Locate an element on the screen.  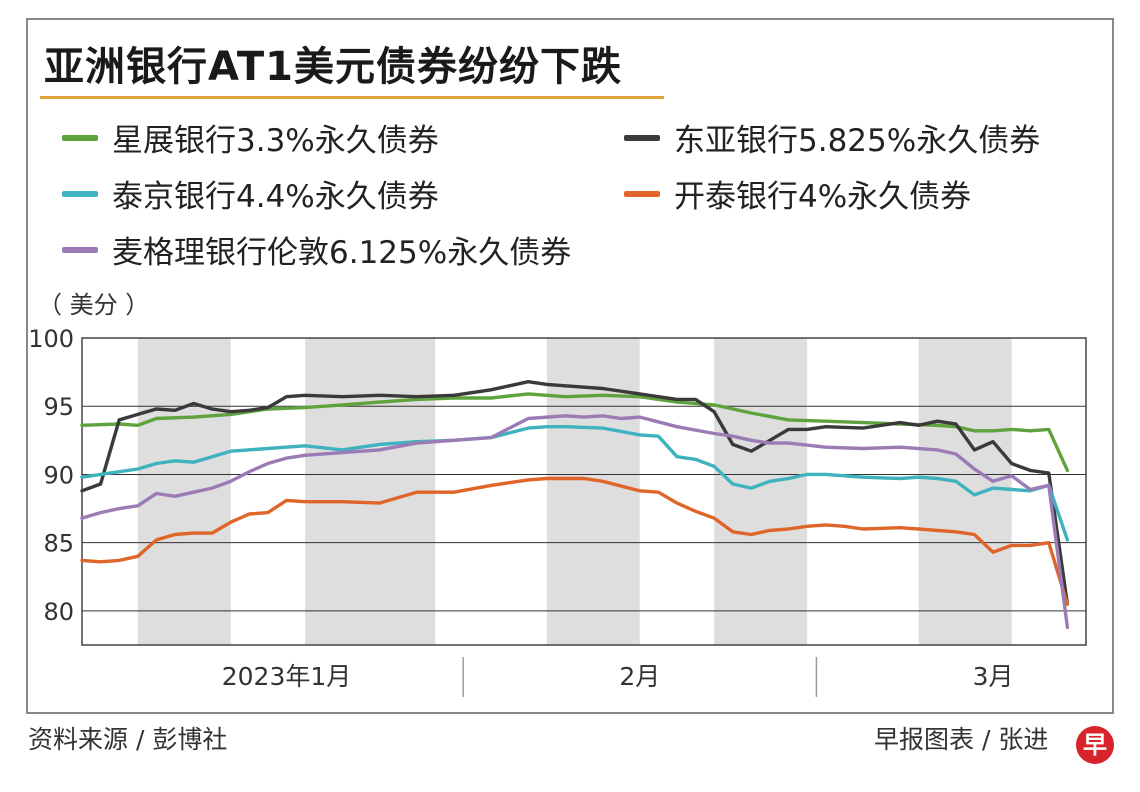
legend-item-bangkok-bank: 泰京银行4.4%永久债券 is located at coordinates (250, 193).